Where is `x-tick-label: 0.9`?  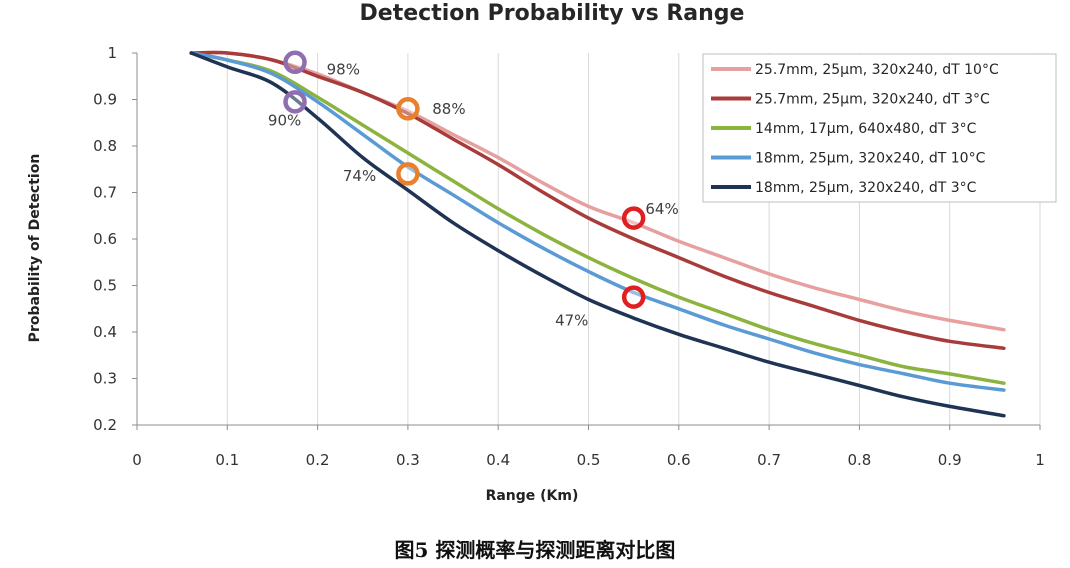
x-tick-label: 0.9 is located at coordinates (950, 460).